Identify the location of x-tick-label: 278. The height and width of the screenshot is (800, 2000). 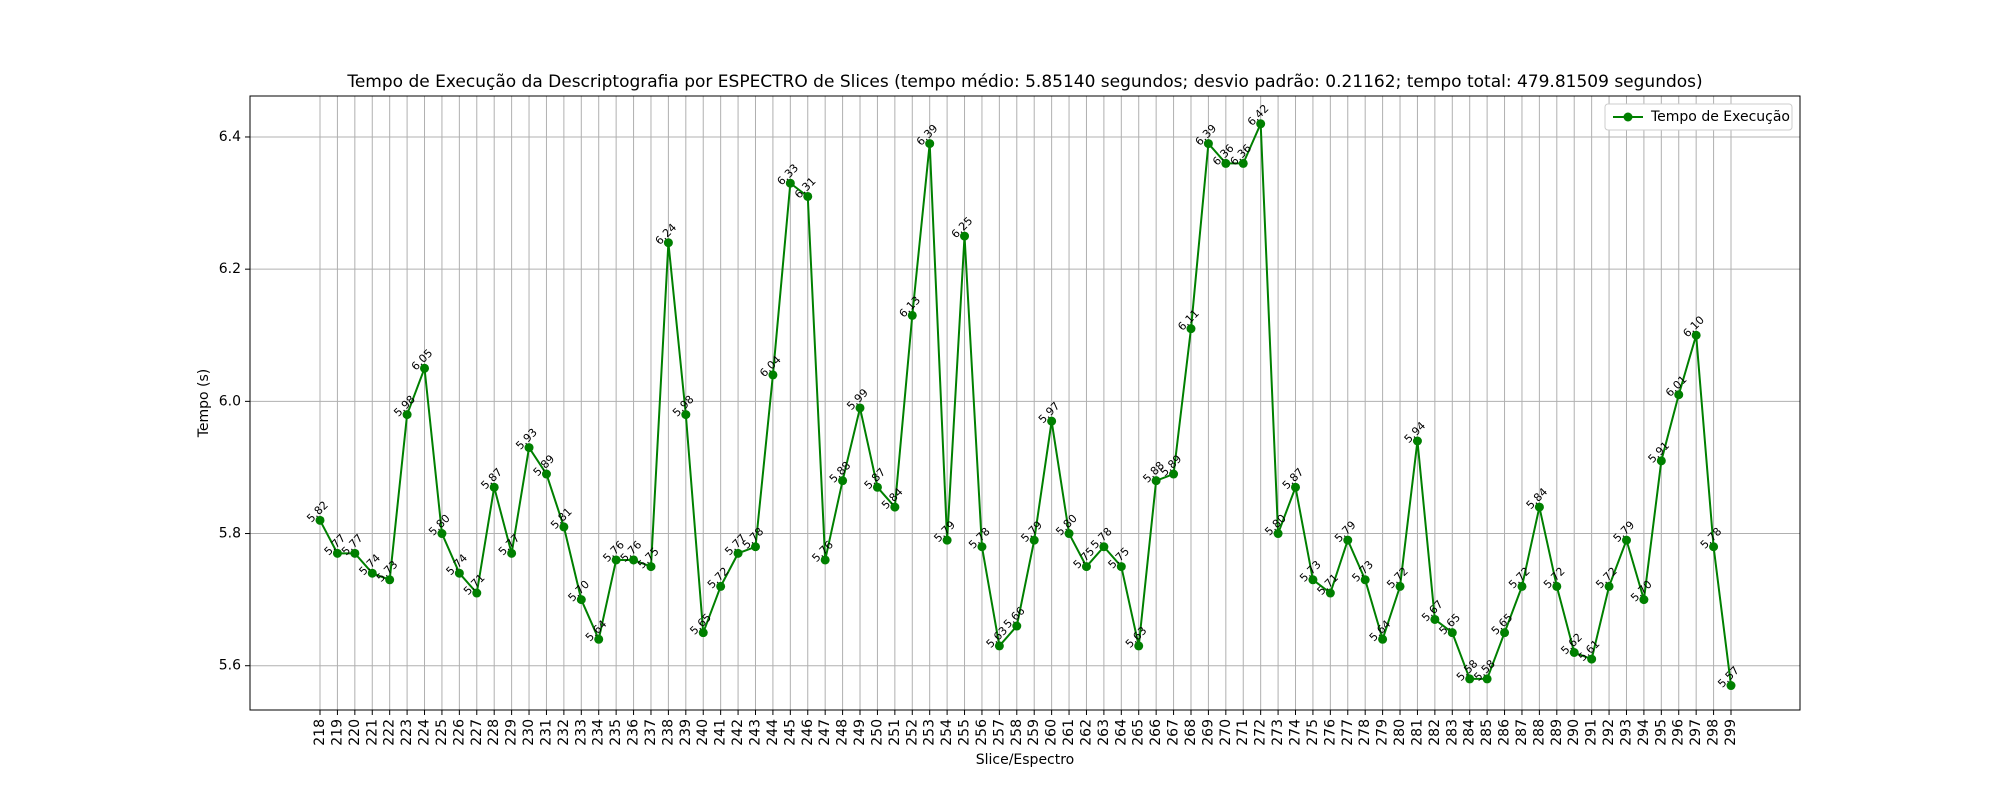
(1365, 732).